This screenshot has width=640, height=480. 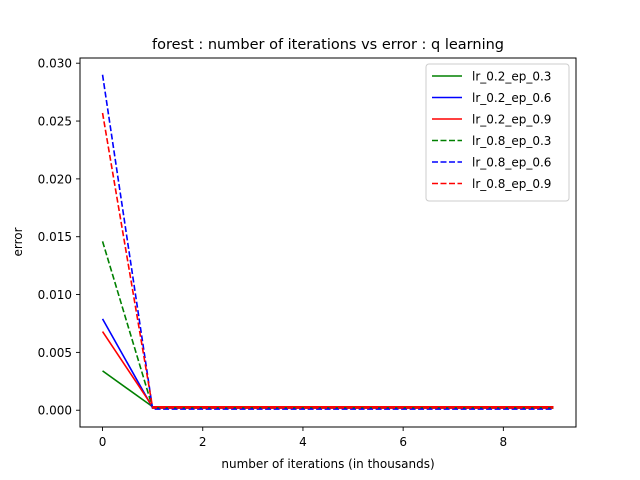 I want to click on y-tick-label: 0.005, so click(x=55, y=353).